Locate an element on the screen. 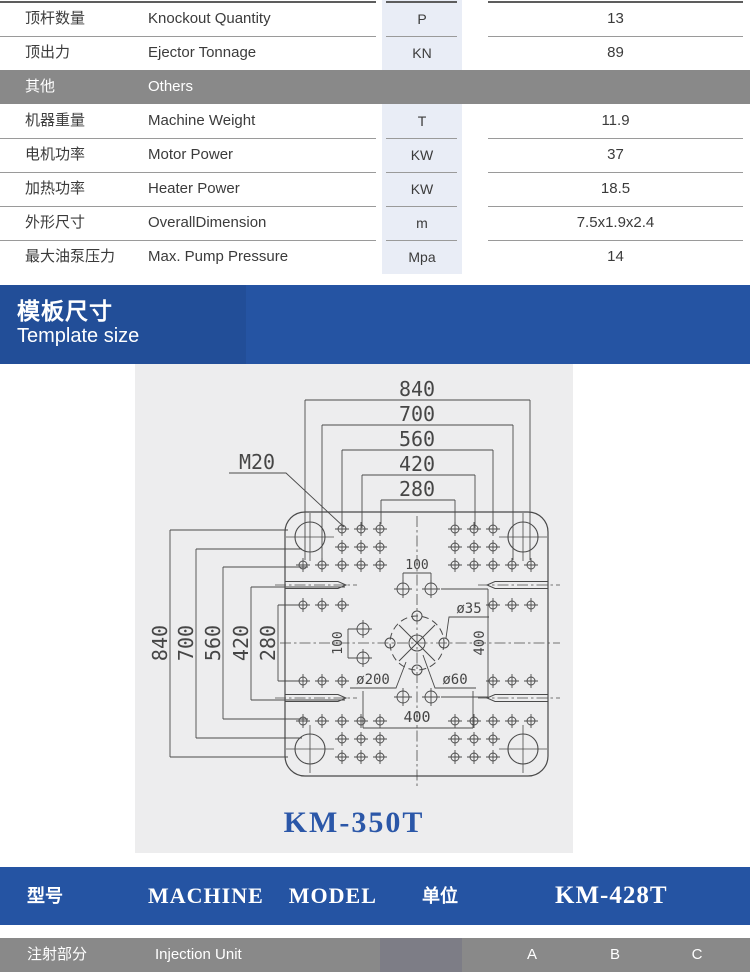  dim-top-420: 420 is located at coordinates (417, 464).